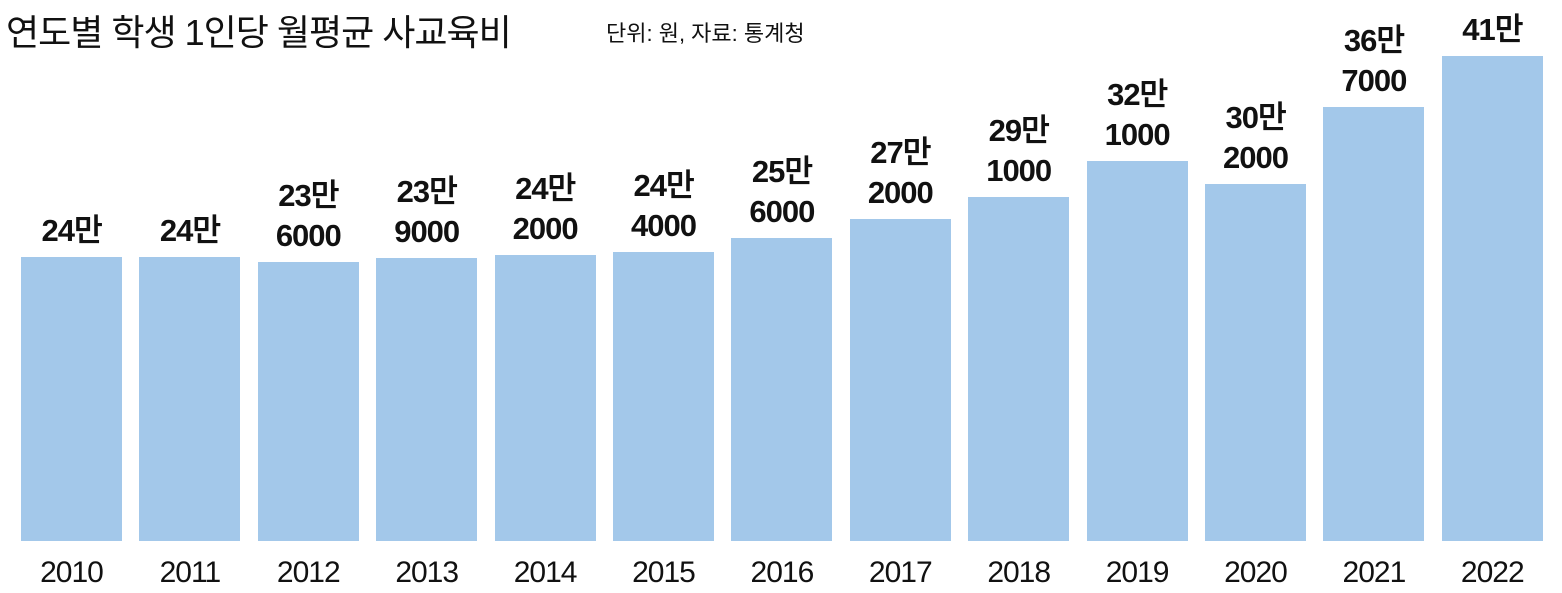  I want to click on x-tick-label: 2013, so click(427, 572).